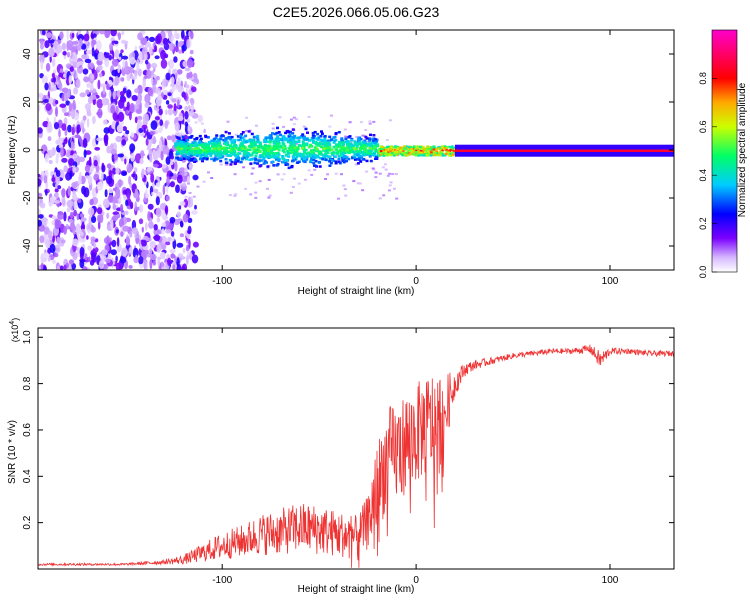 This screenshot has width=750, height=600. What do you see at coordinates (724, 151) in the screenshot?
I see `colorbar-gradient` at bounding box center [724, 151].